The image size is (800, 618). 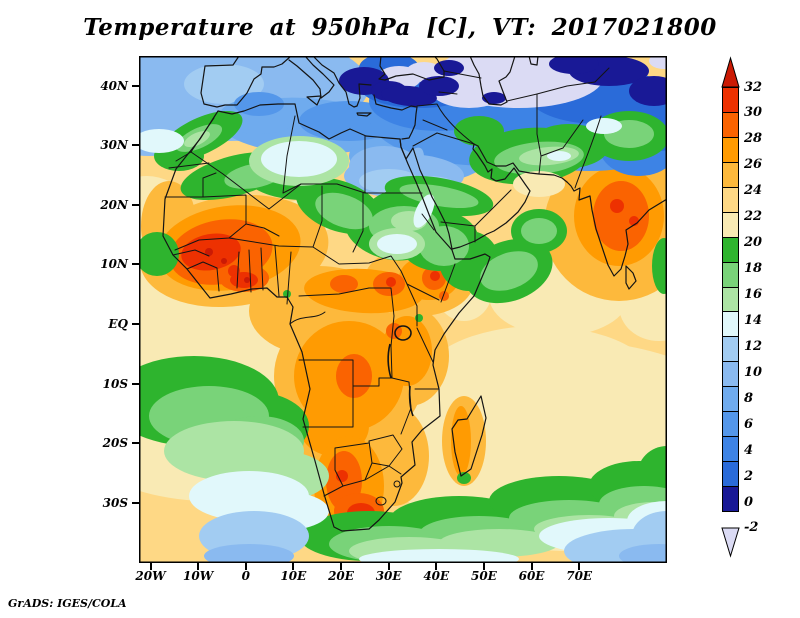 I want to click on colorbar-label: 28, so click(x=753, y=139).